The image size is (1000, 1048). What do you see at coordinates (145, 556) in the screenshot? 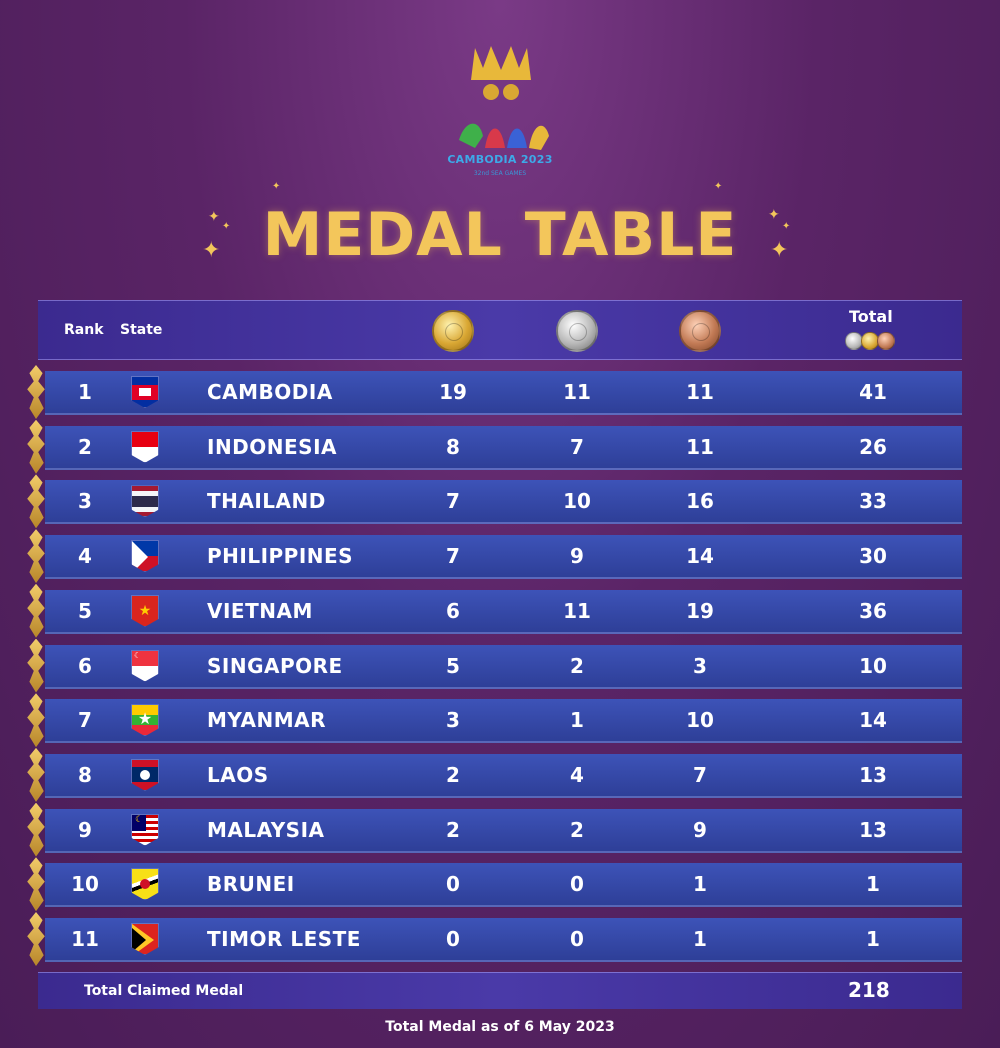
I see `philippines-flag-icon` at bounding box center [145, 556].